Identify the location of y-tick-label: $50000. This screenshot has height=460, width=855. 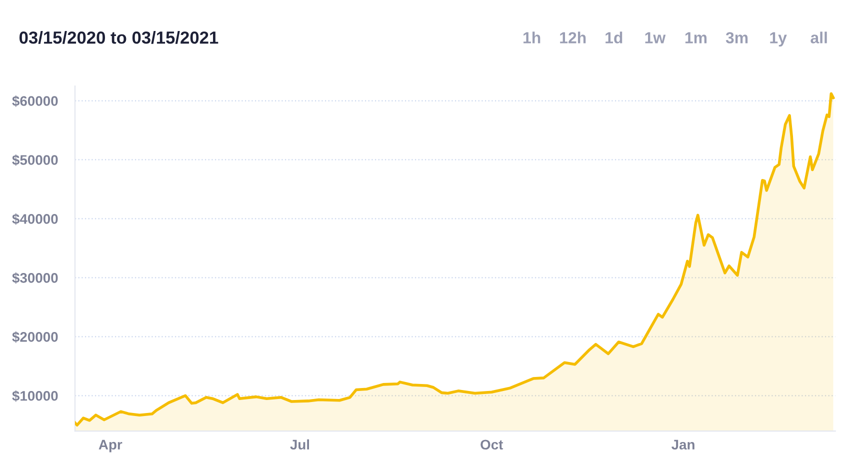
(35, 160).